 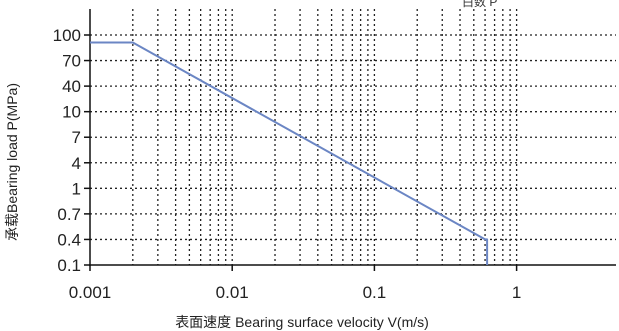 What do you see at coordinates (76, 188) in the screenshot?
I see `y-tick-label: 1` at bounding box center [76, 188].